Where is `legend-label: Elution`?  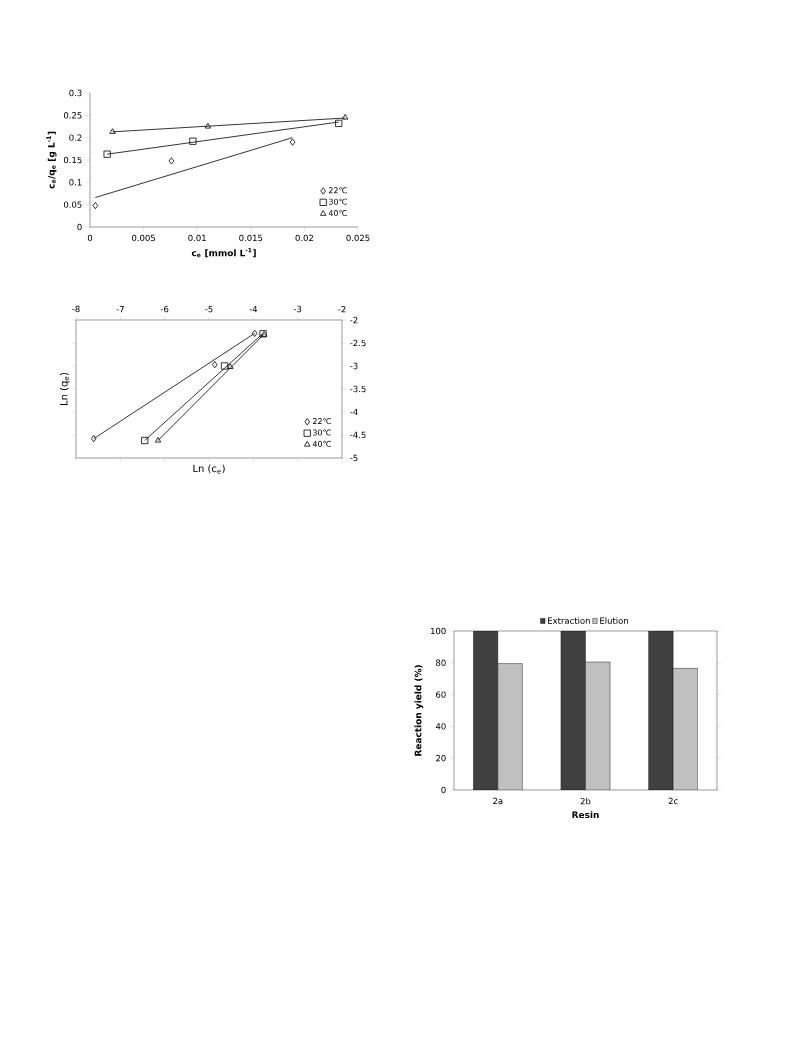 legend-label: Elution is located at coordinates (614, 620).